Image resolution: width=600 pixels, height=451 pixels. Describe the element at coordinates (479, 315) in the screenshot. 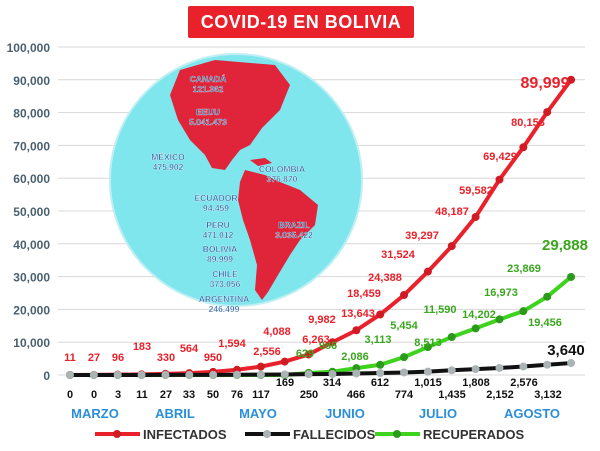

I see `recuperados-data-label: 14,202` at that location.